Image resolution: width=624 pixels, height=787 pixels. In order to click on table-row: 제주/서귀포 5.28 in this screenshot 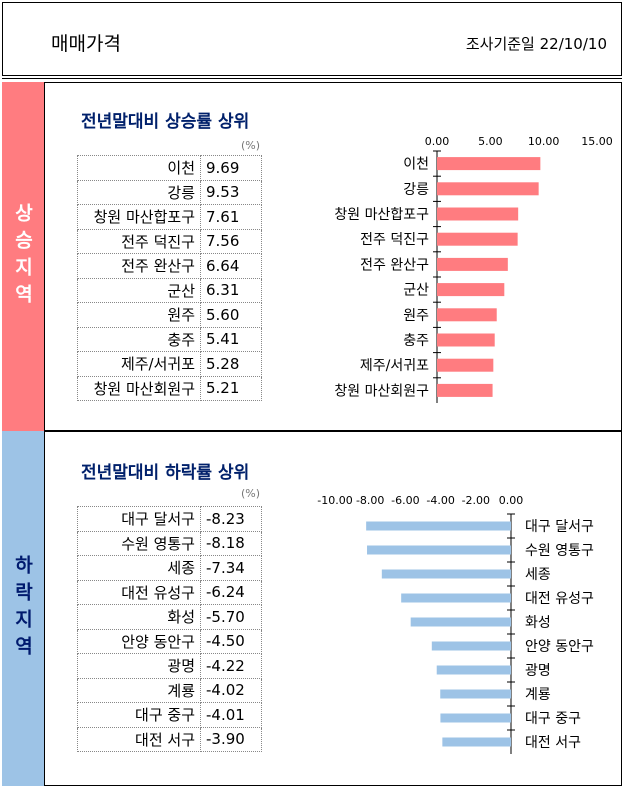, I will do `click(169, 364)`.